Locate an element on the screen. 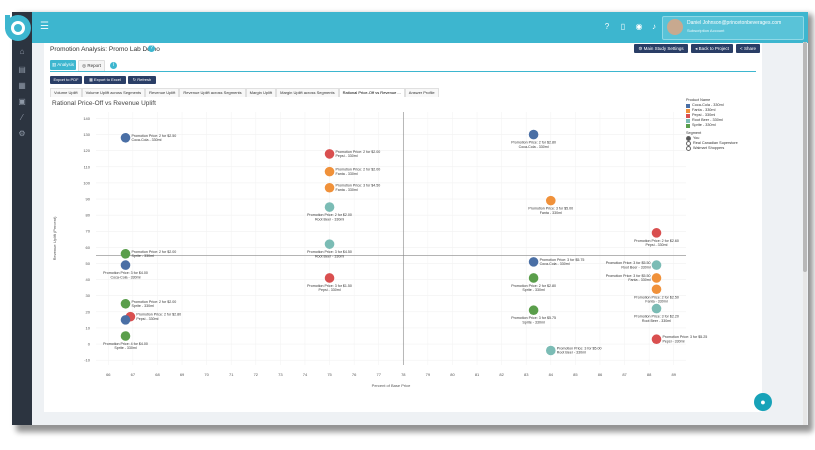 The image size is (815, 450). calendar-icon: ▦ is located at coordinates (22, 85).